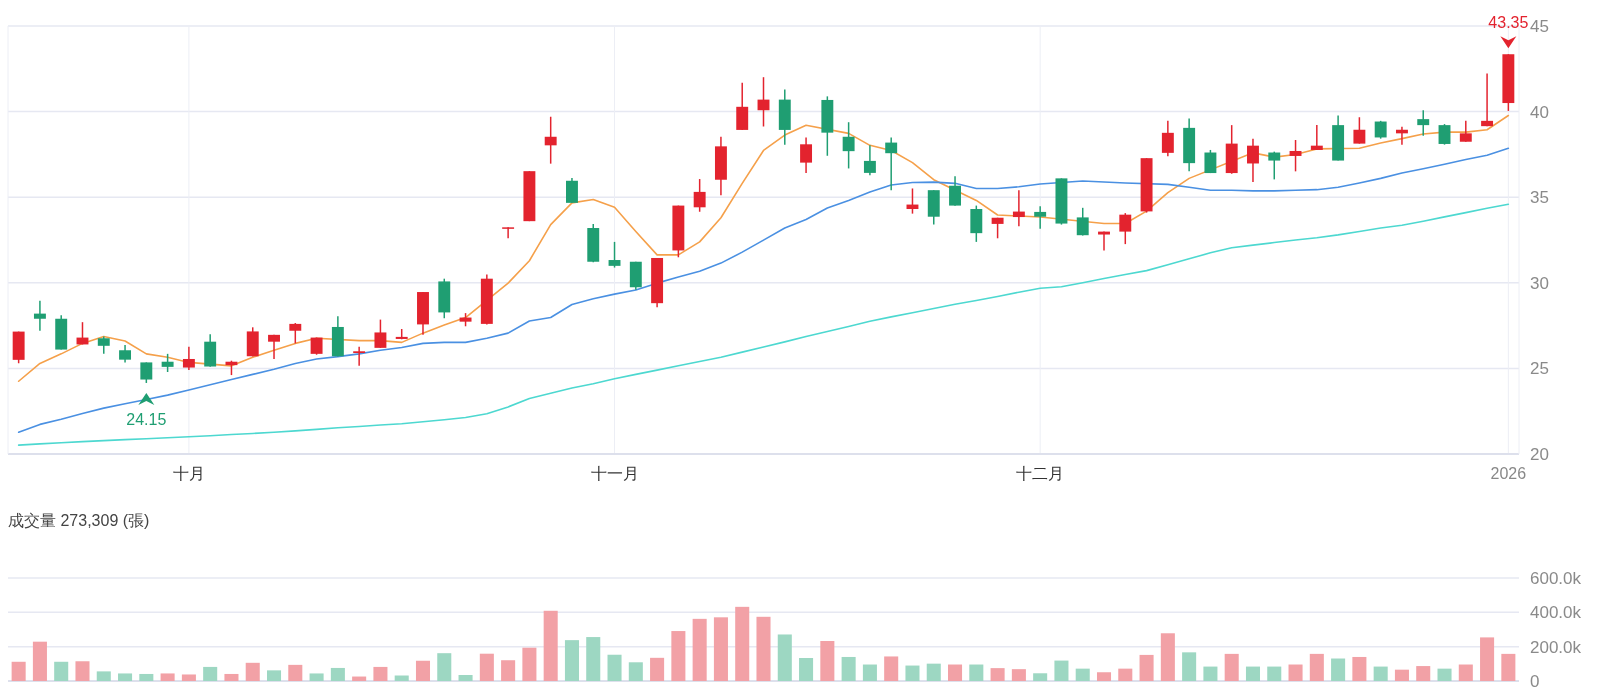  What do you see at coordinates (1539, 198) in the screenshot?
I see `y-tick-label: 35` at bounding box center [1539, 198].